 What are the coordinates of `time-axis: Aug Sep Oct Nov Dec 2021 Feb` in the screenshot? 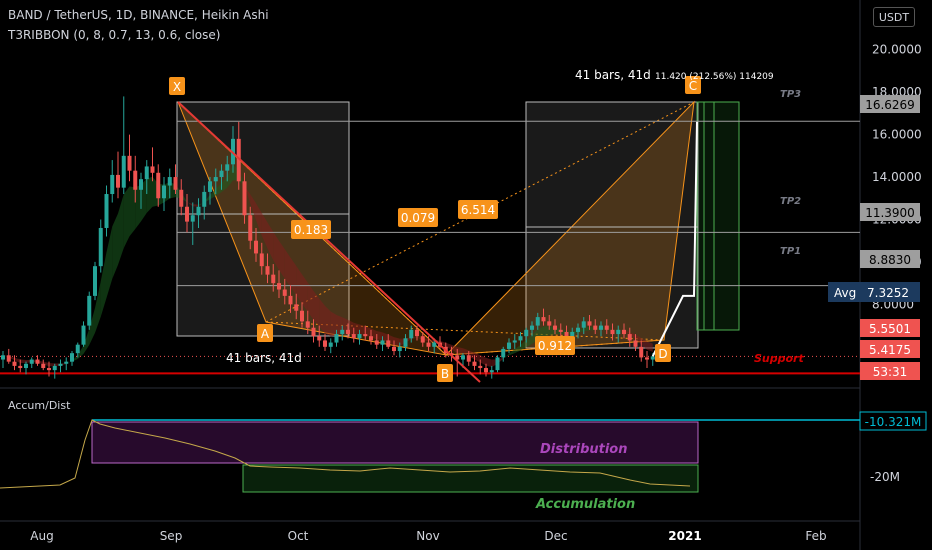 It's located at (428, 536).